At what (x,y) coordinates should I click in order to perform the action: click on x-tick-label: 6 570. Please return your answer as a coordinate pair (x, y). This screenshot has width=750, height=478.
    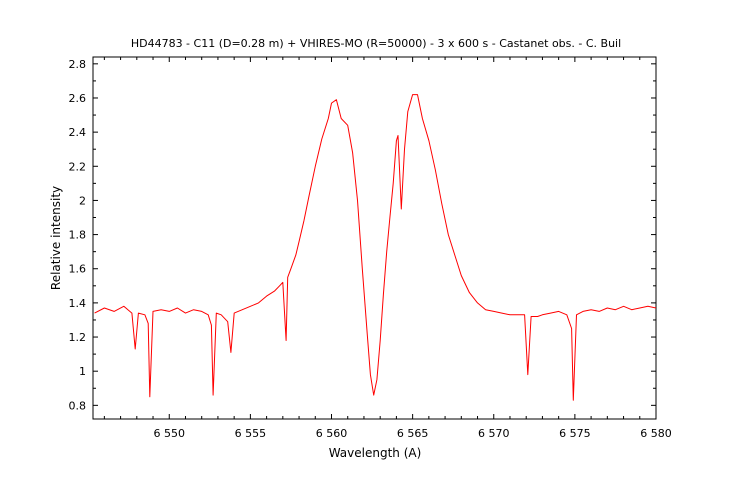
    Looking at the image, I should click on (494, 433).